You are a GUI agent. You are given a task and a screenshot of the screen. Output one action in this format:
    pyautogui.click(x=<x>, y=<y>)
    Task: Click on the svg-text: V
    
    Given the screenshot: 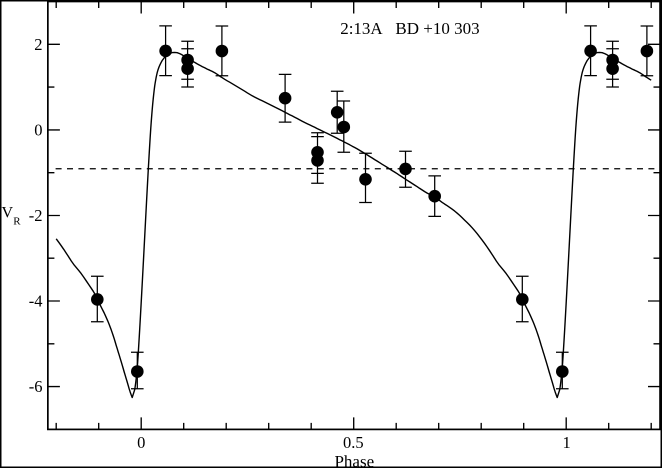 What is the action you would take?
    pyautogui.click(x=8, y=212)
    